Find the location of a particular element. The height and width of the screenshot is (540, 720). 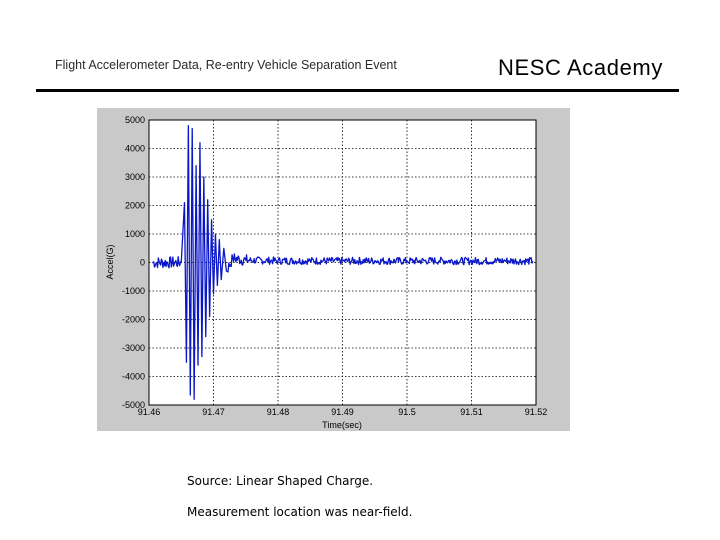

y-tick-label: 2000 is located at coordinates (135, 206).